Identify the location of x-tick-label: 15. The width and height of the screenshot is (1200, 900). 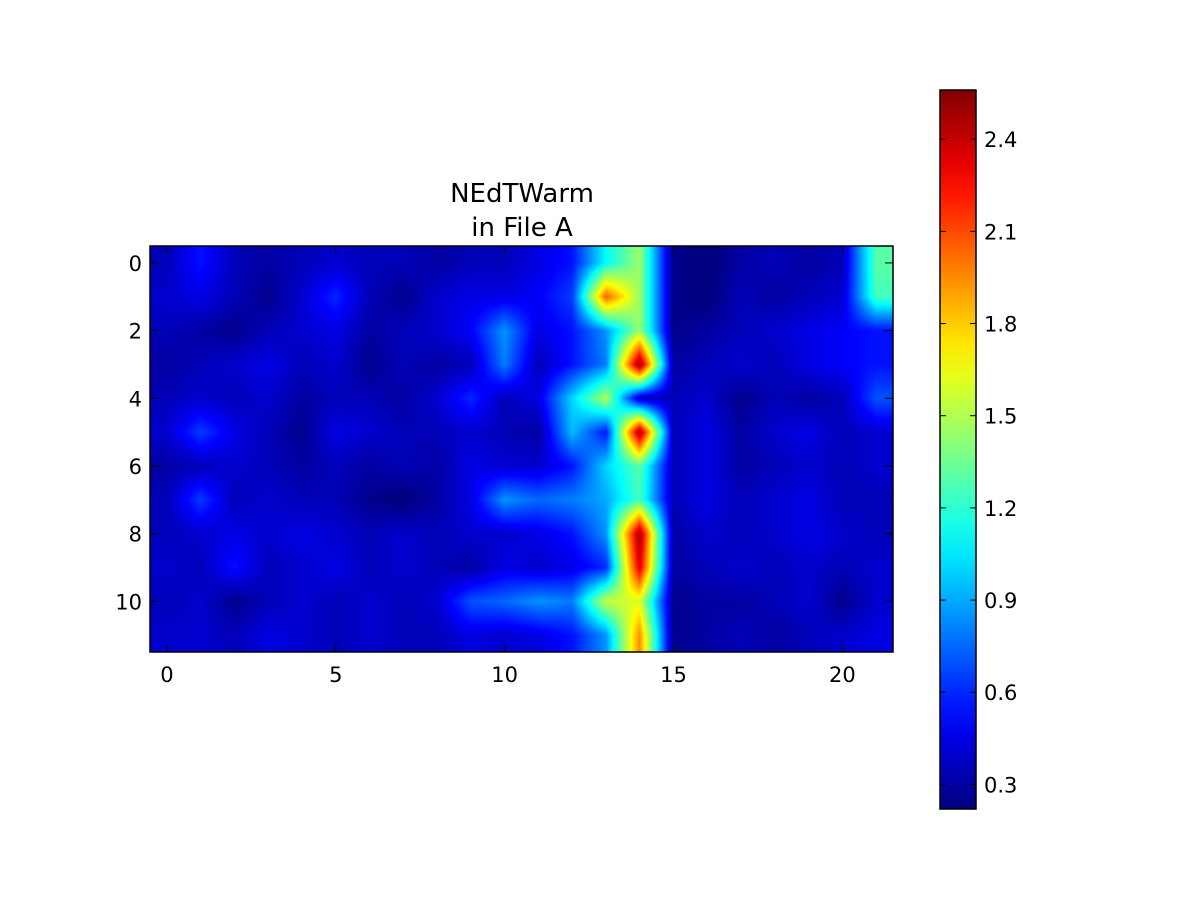
(673, 675).